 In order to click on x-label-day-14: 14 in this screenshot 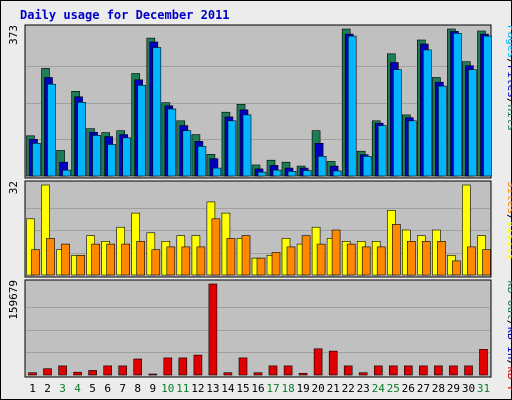, I will do `click(228, 388)`.